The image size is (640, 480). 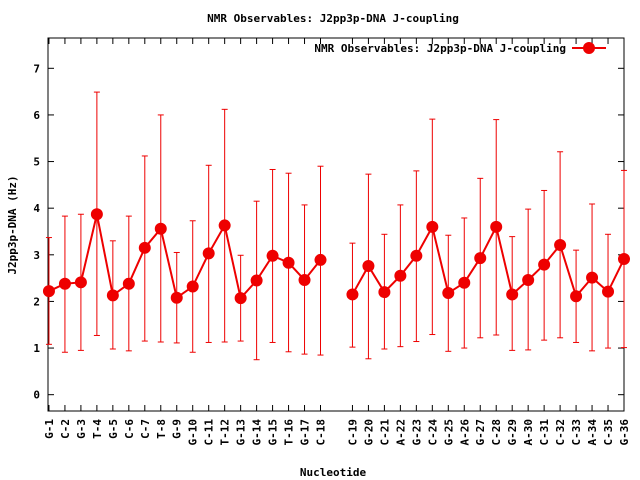 I want to click on x-tick-label: C-28, so click(x=496, y=432).